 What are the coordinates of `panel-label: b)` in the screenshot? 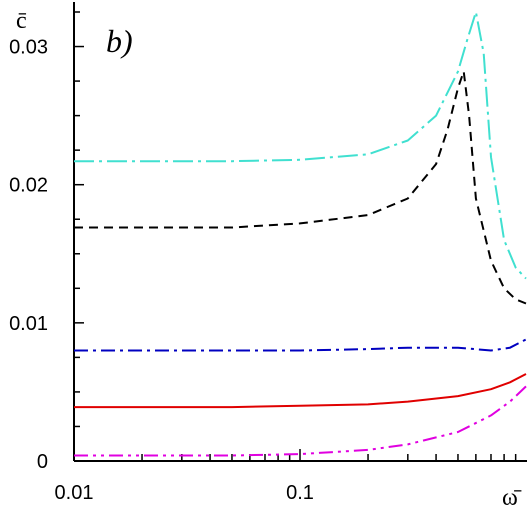 It's located at (119, 41).